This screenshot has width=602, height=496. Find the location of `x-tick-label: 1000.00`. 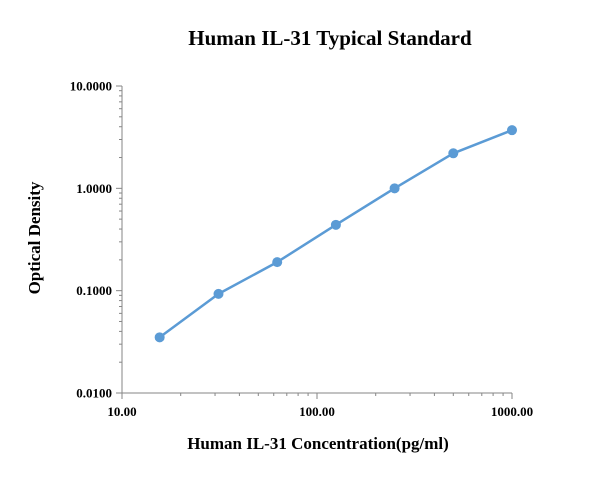

x-tick-label: 1000.00 is located at coordinates (512, 411).